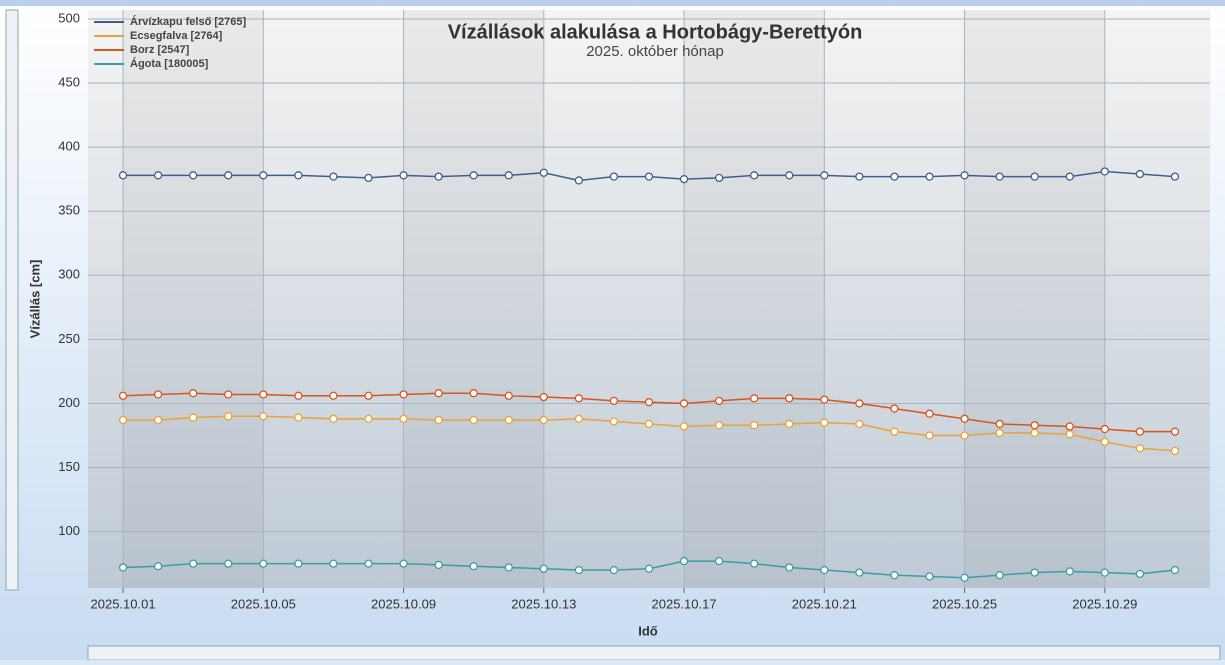  I want to click on x-tick-label: 2025.10.17, so click(684, 603).